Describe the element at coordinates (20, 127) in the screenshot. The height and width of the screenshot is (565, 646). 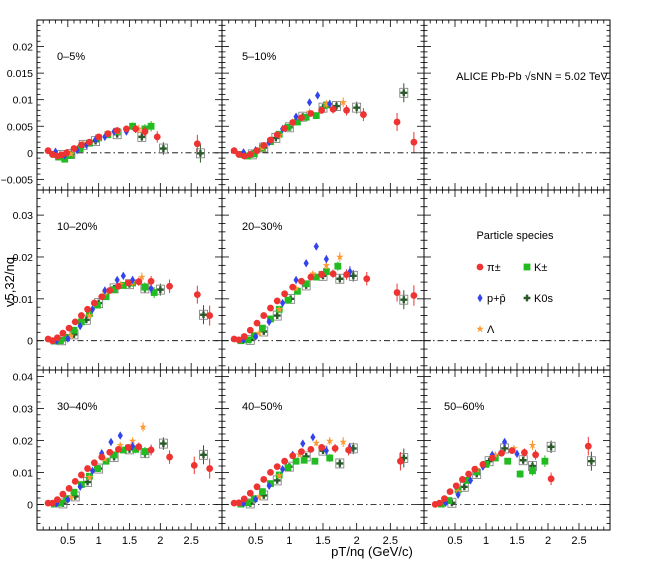
I see `y-tick-label: 0.005` at that location.